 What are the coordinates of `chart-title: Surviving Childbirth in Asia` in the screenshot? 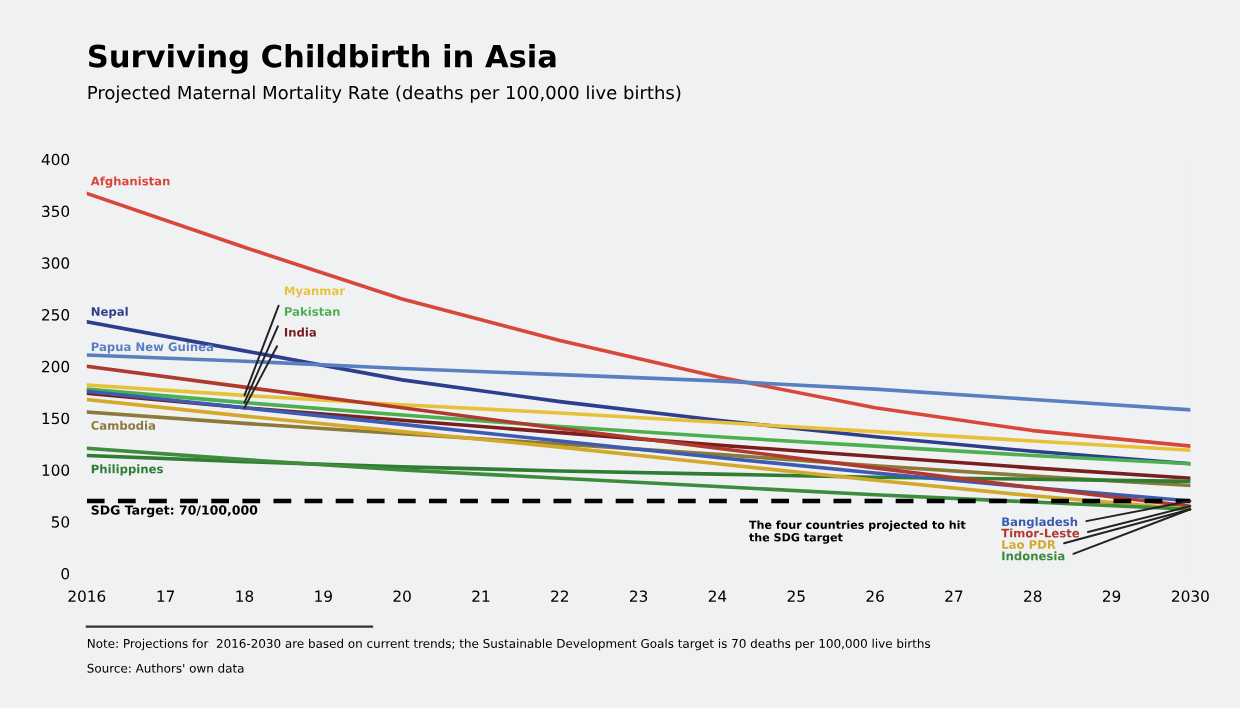 It's located at (322, 59).